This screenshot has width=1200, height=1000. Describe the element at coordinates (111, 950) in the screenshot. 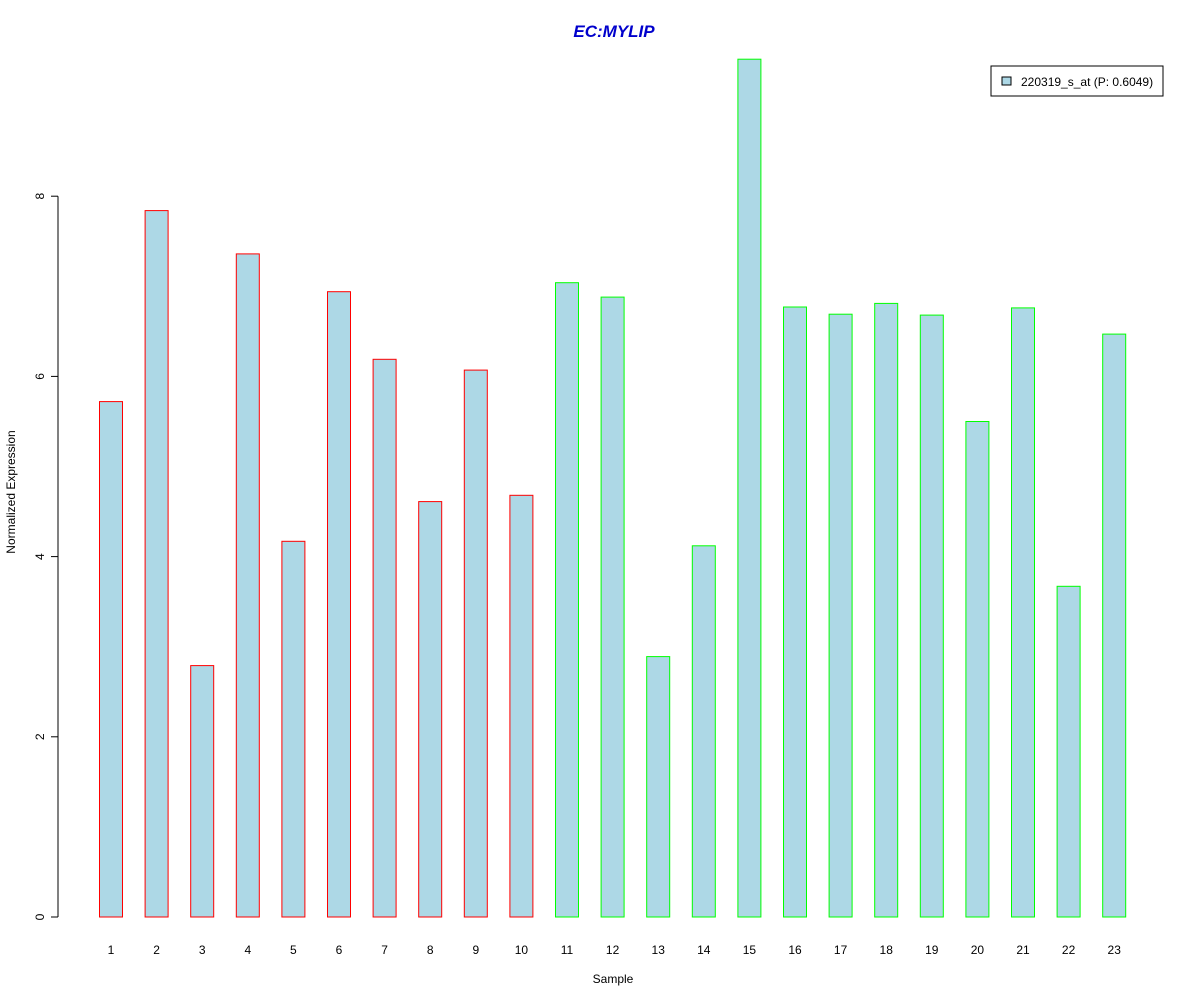

I see `x-tick-label: 1` at that location.